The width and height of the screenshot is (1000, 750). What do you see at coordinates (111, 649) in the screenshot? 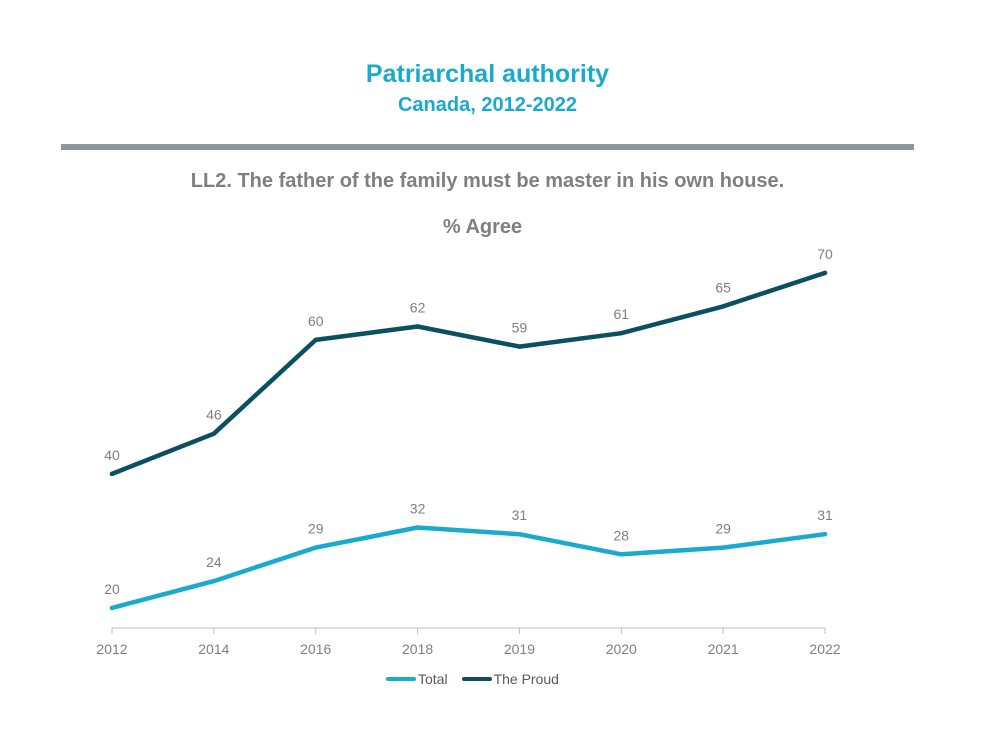
I see `x-tick-label: 2012` at bounding box center [111, 649].